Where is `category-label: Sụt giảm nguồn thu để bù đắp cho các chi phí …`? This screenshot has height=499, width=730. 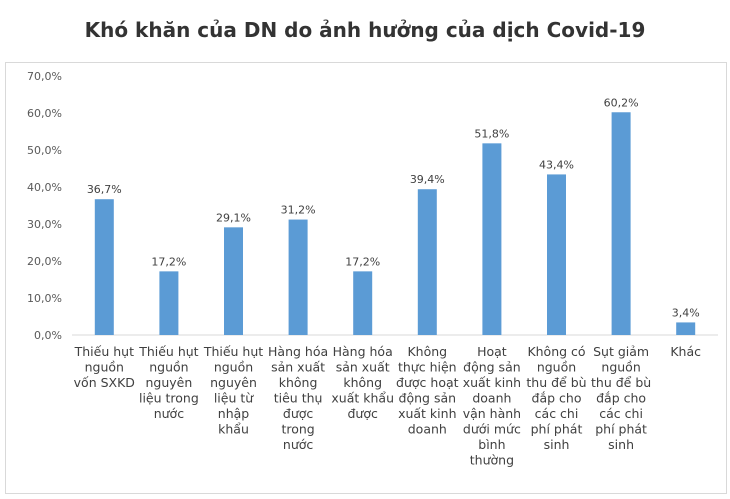 category-label: Sụt giảm nguồn thu để bù đắp cho các chi phí … is located at coordinates (621, 398).